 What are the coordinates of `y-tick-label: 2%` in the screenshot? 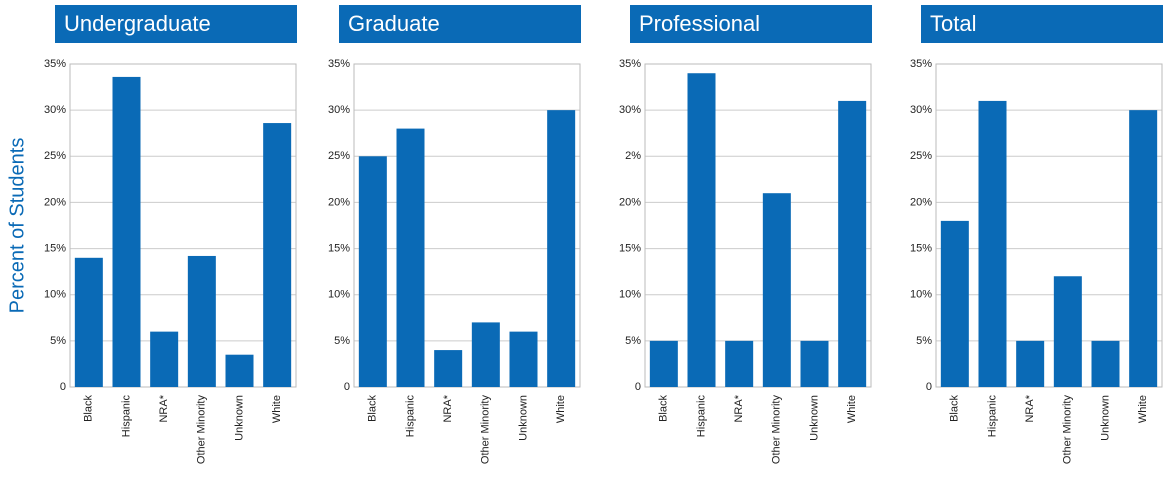 It's located at (633, 156).